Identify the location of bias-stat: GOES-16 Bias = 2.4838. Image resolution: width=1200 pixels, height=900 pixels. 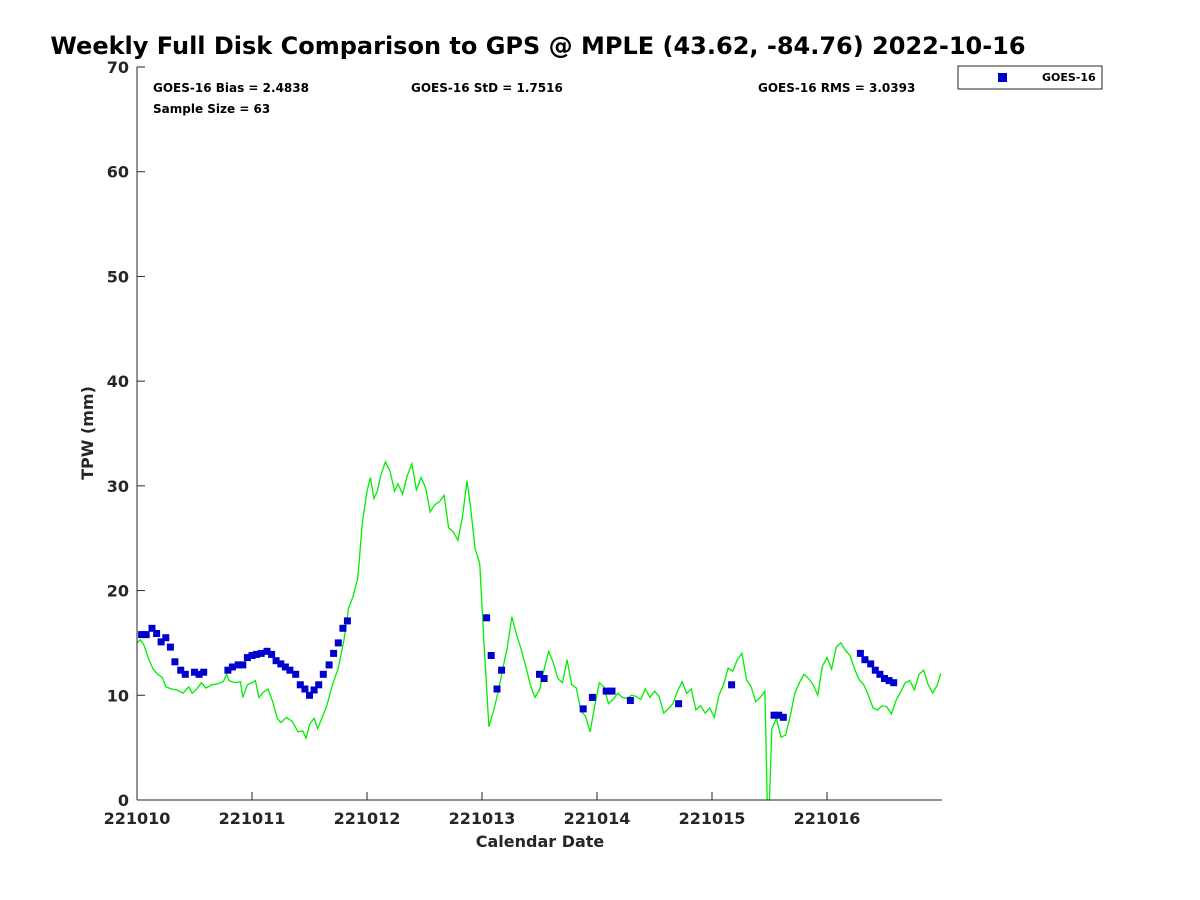
(231, 88).